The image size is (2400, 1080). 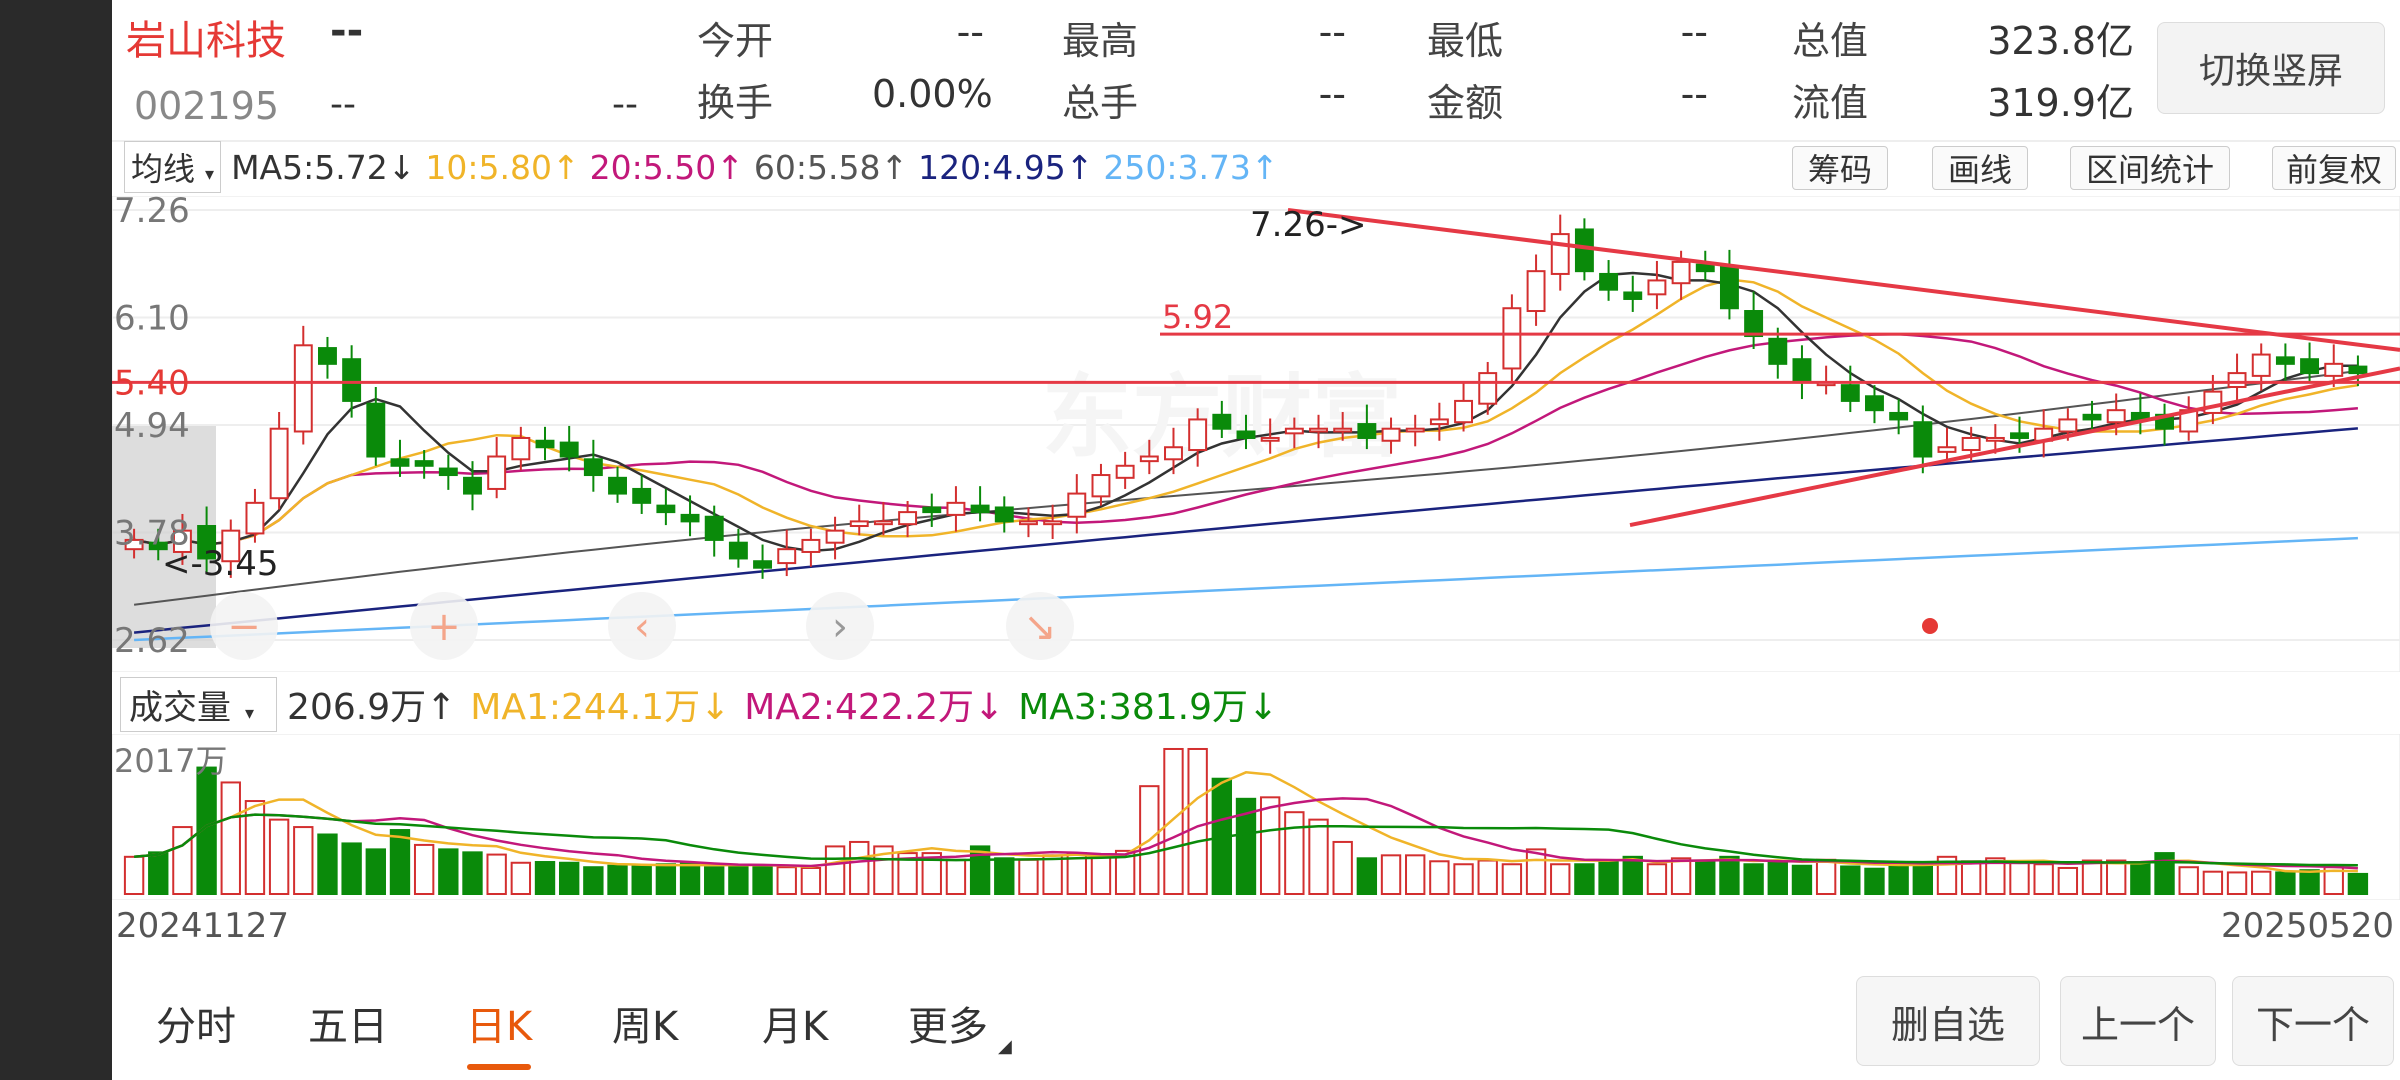 What do you see at coordinates (56, 540) in the screenshot?
I see `system-left-edge` at bounding box center [56, 540].